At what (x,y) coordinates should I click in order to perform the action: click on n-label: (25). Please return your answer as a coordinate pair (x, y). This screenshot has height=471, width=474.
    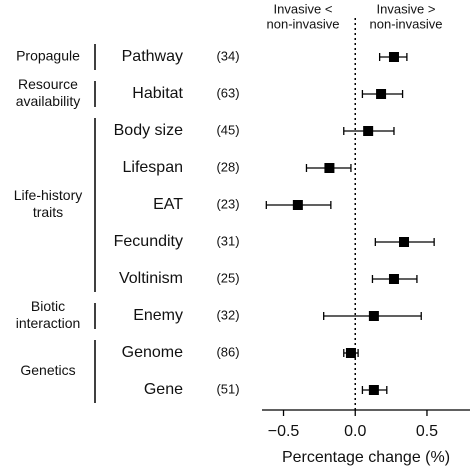
    Looking at the image, I should click on (227, 277).